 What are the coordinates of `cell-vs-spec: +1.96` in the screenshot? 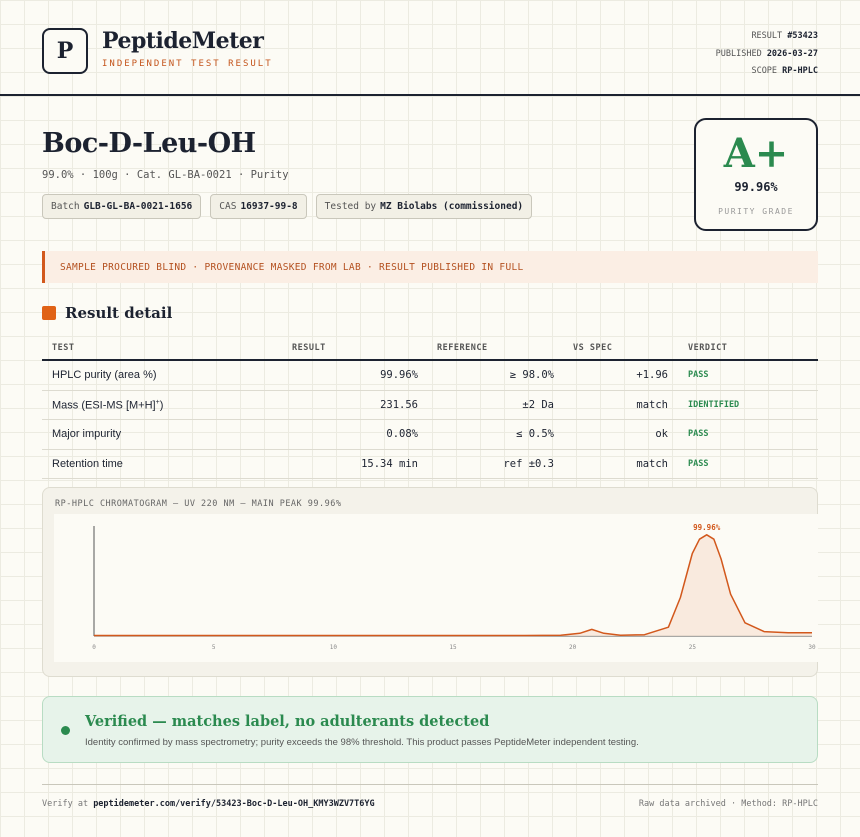 It's located at (652, 375).